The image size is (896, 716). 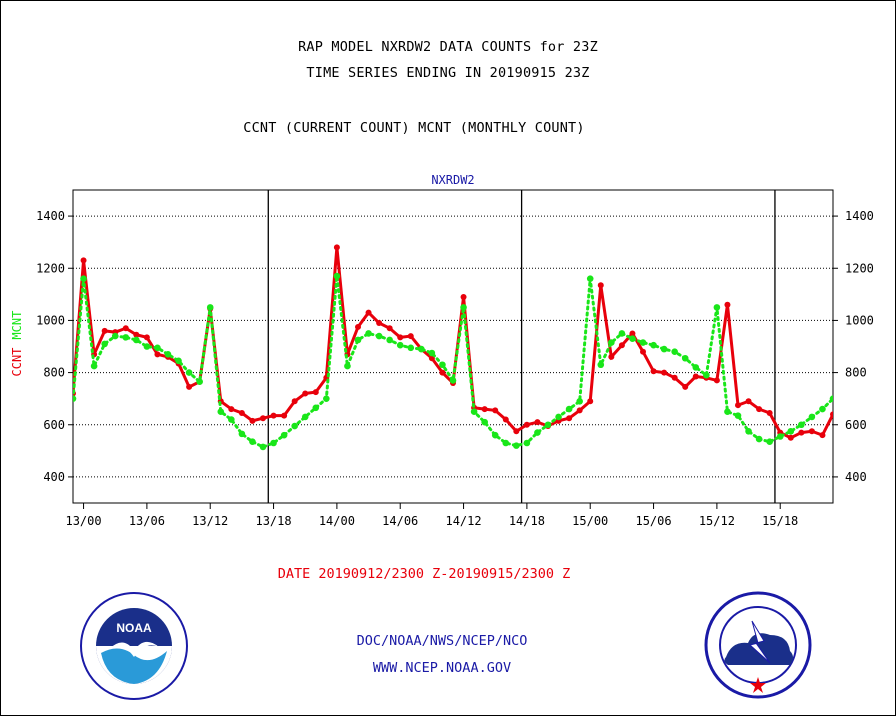 I want to click on y-tick-label-left: 600, so click(x=54, y=425).